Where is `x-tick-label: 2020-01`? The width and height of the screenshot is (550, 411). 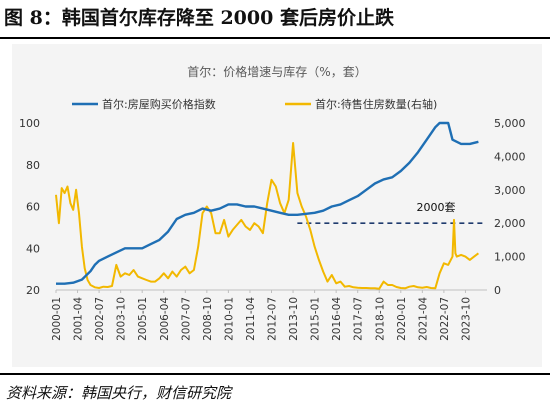 x-tick-label: 2020-01 is located at coordinates (402, 319).